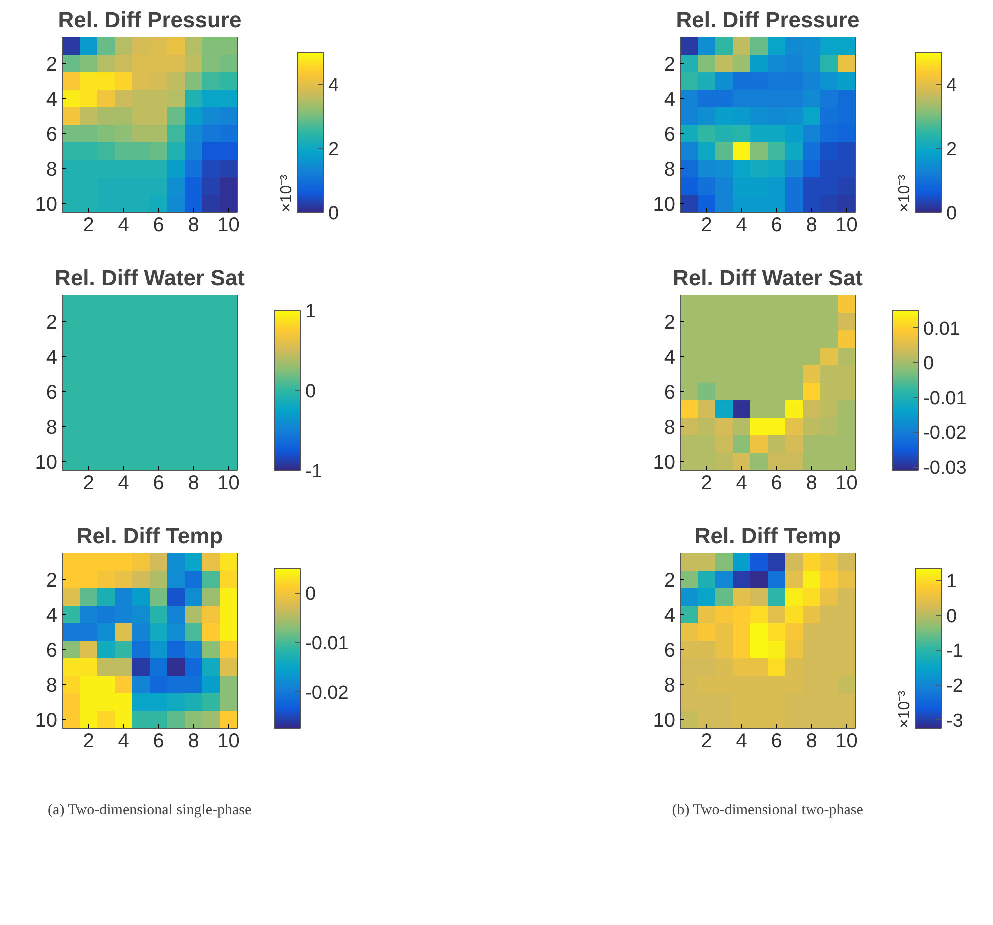 This screenshot has height=925, width=993. Describe the element at coordinates (768, 810) in the screenshot. I see `text: (b) Two-dimensional two-phase` at that location.